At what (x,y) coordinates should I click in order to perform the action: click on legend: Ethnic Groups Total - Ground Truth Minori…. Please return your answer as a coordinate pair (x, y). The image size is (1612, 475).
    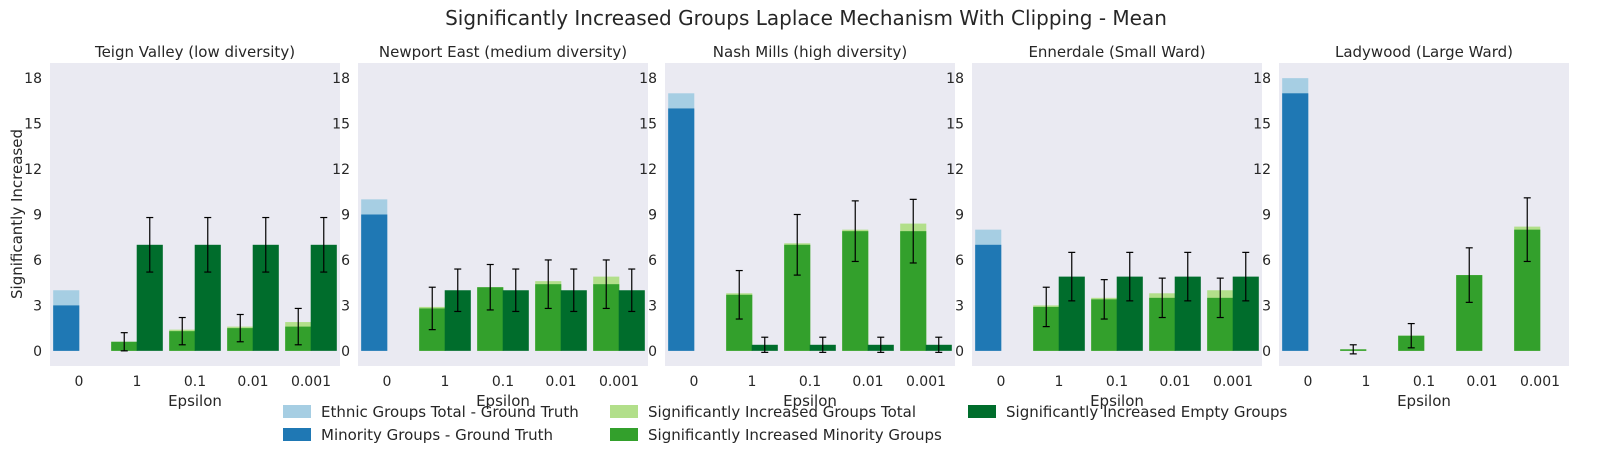
    Looking at the image, I should click on (785, 423).